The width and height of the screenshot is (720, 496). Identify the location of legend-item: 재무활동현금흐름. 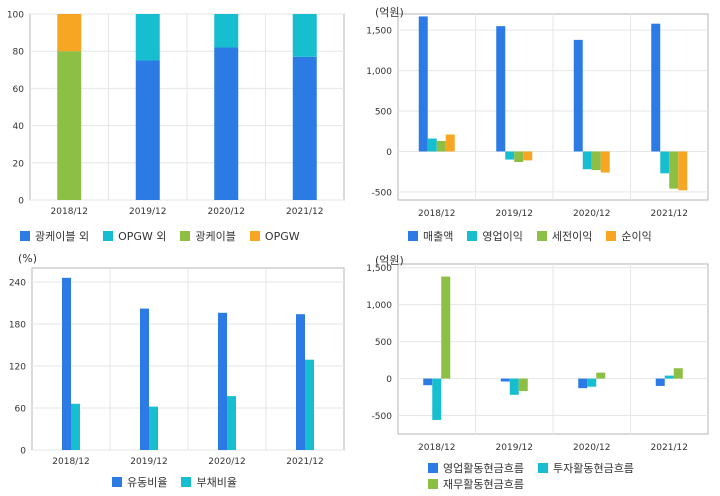
(476, 484).